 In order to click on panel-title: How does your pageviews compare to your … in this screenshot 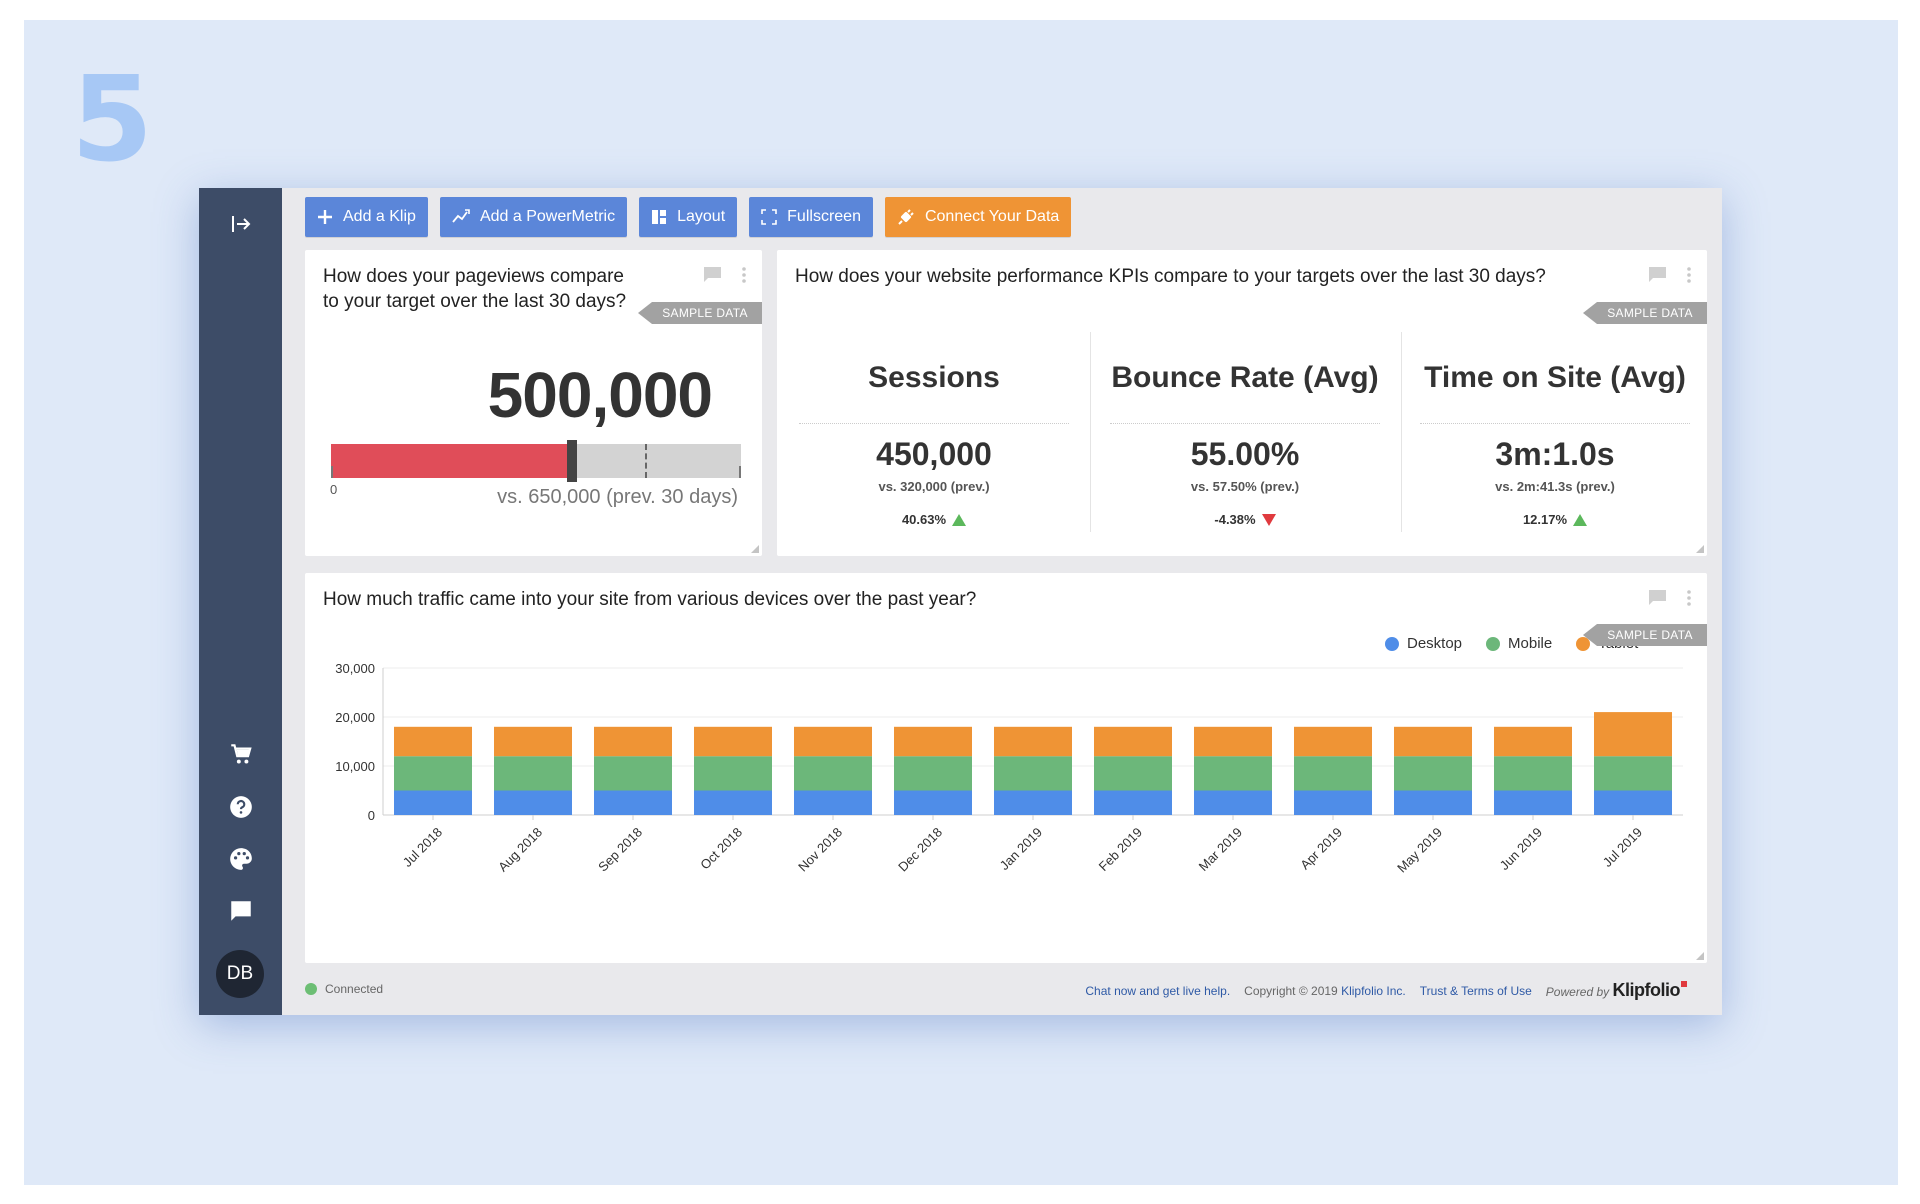, I will do `click(475, 289)`.